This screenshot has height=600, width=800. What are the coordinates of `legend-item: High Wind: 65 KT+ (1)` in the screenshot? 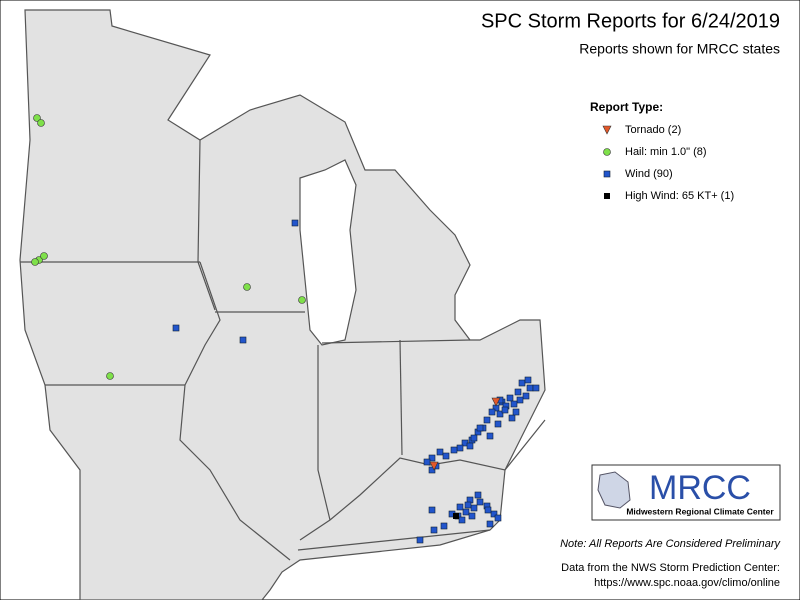 It's located at (679, 196).